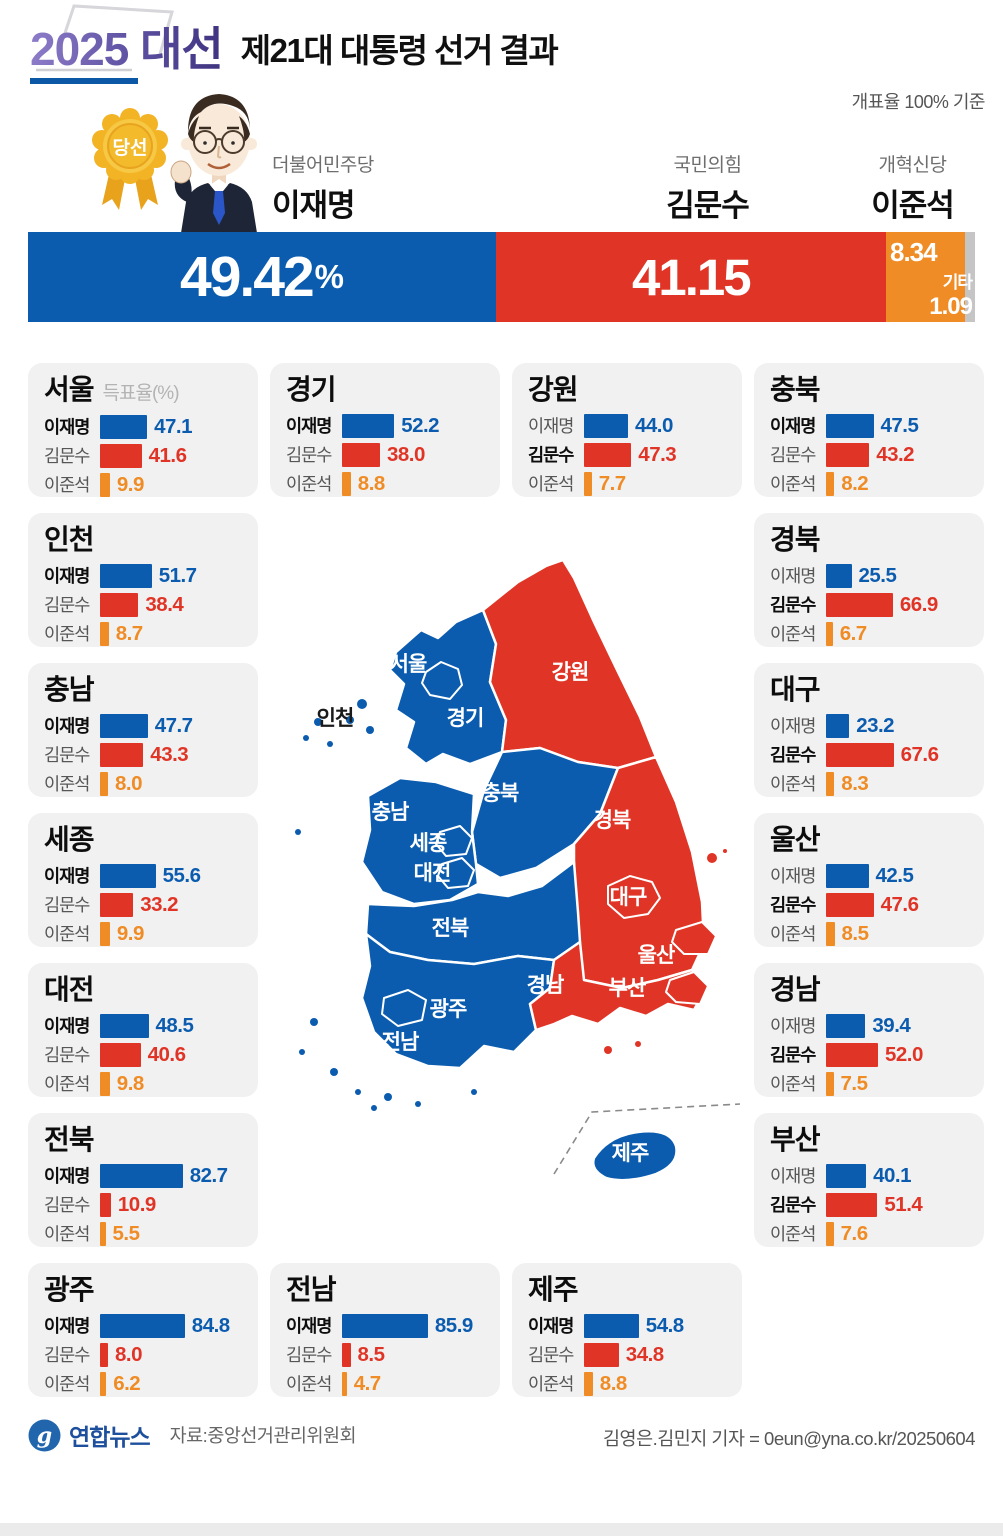 The image size is (1003, 1536). What do you see at coordinates (627, 1383) in the screenshot?
I see `result-row: 이준석 8.8` at bounding box center [627, 1383].